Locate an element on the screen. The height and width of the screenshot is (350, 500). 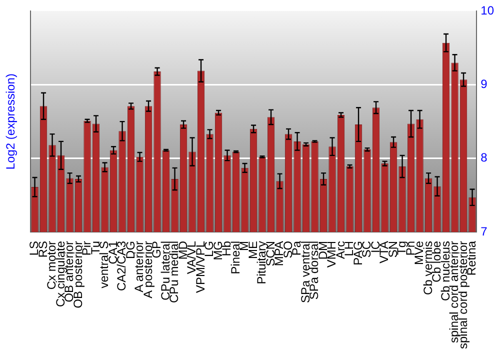
y-tick-label: 7 is located at coordinates (484, 231).